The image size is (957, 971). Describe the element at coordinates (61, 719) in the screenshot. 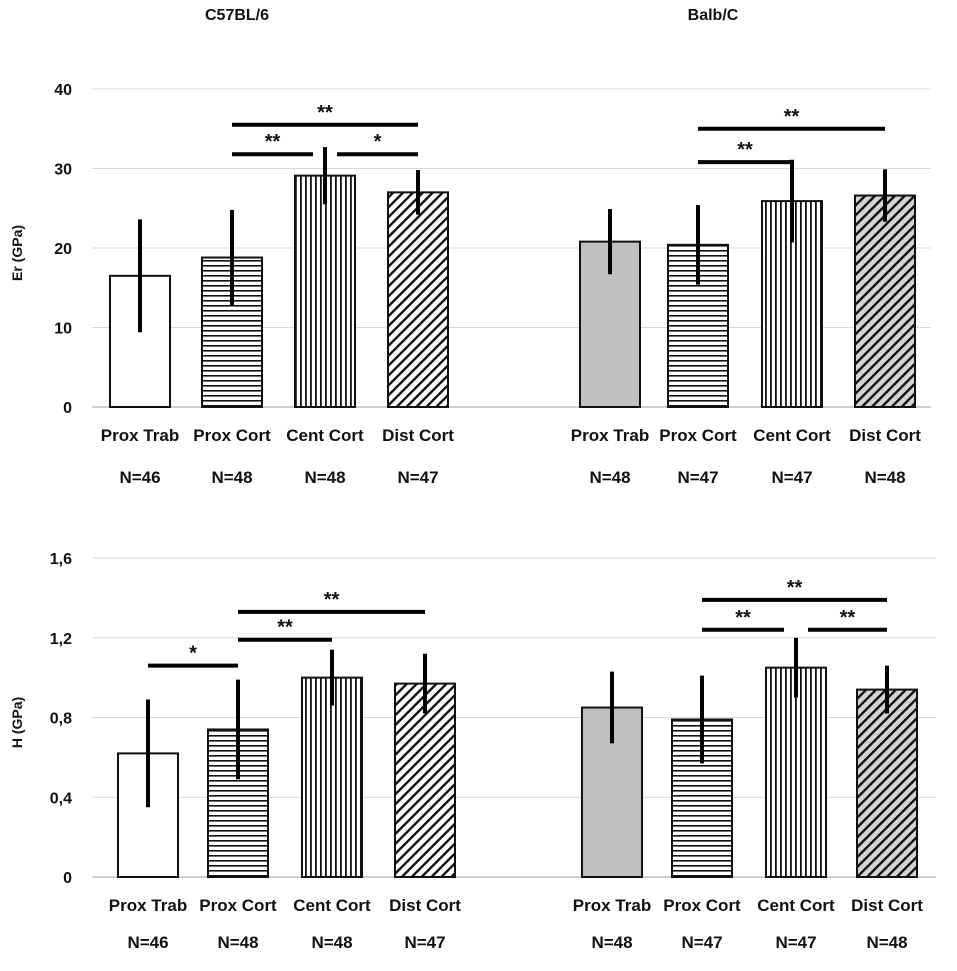

I see `y-tick-label: 0,8` at that location.